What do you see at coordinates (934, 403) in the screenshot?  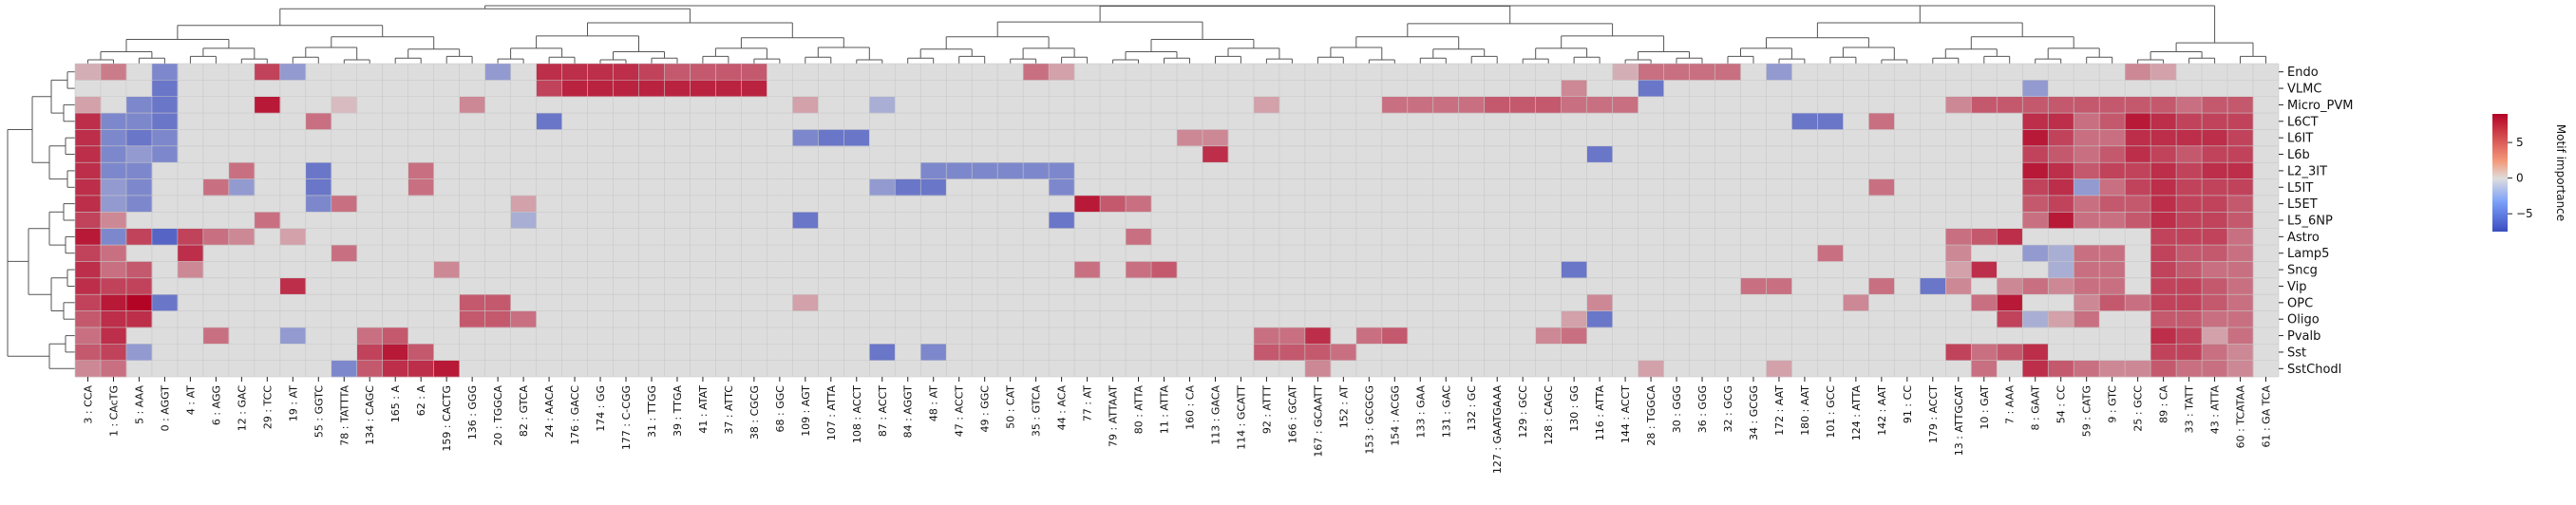 I see `column-label: 48 : AT` at bounding box center [934, 403].